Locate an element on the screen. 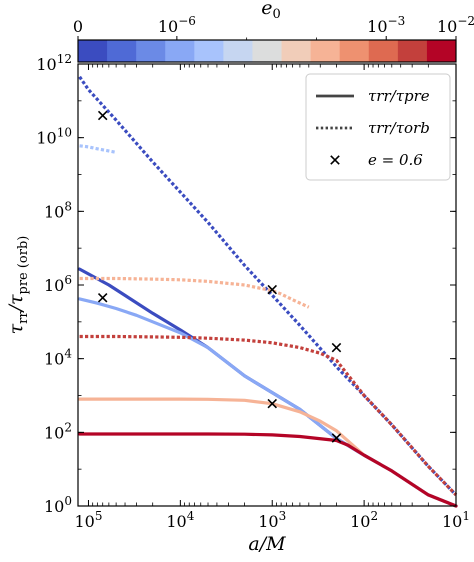 This screenshot has width=474, height=562. colorbar-label: e0 is located at coordinates (271, 11).